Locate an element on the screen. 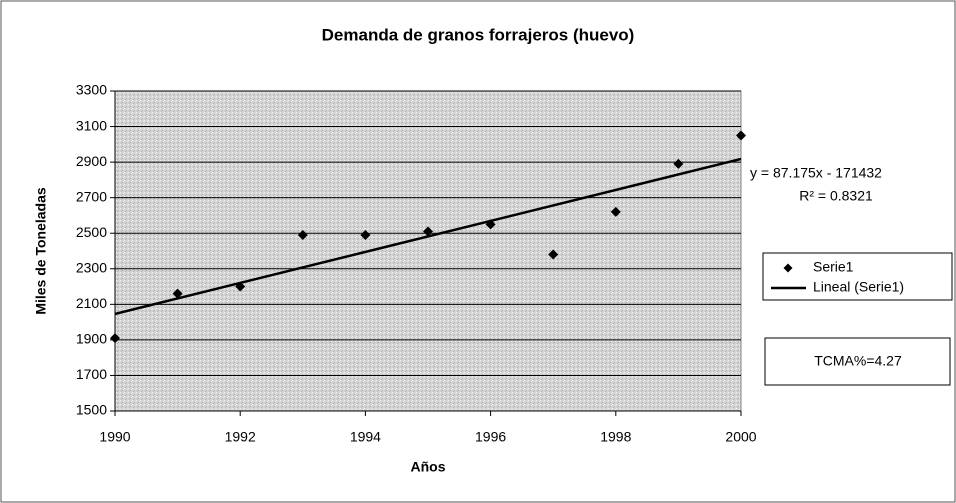 The width and height of the screenshot is (956, 503). y-tick-label: 2700 is located at coordinates (91, 196).